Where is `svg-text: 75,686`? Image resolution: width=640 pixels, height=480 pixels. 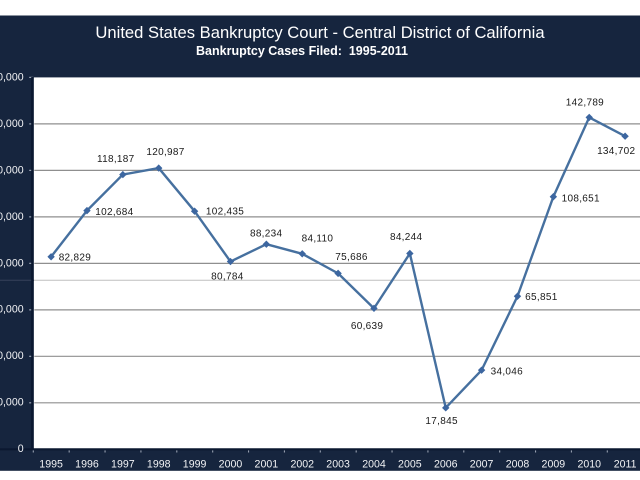 svg-text: 75,686 is located at coordinates (351, 257).